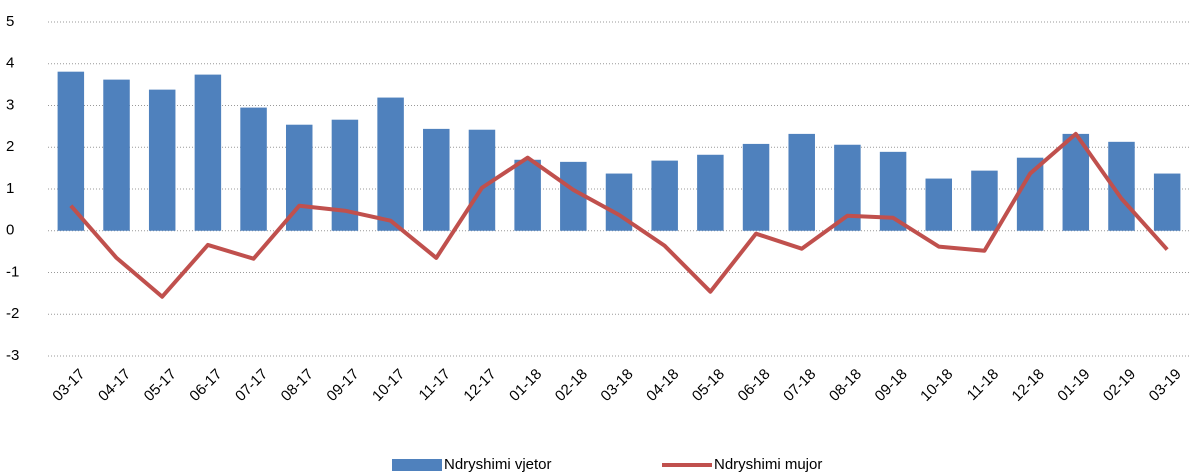 The width and height of the screenshot is (1201, 476). What do you see at coordinates (498, 464) in the screenshot?
I see `legend-label: Ndryshimi vjetor` at bounding box center [498, 464].